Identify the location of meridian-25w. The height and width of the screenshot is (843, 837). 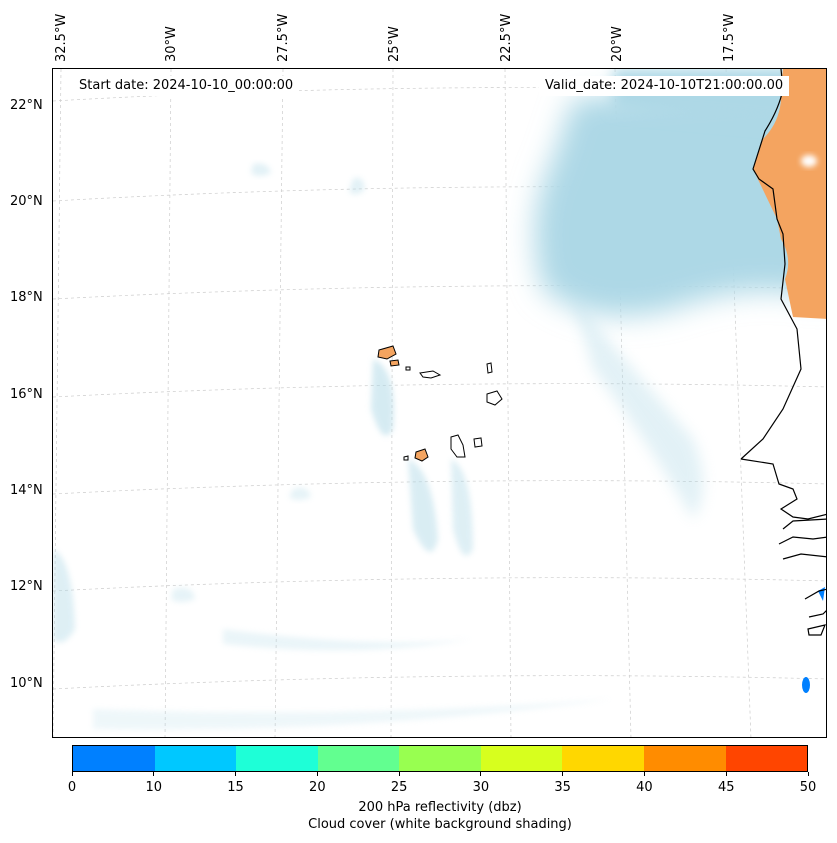
(392, 403).